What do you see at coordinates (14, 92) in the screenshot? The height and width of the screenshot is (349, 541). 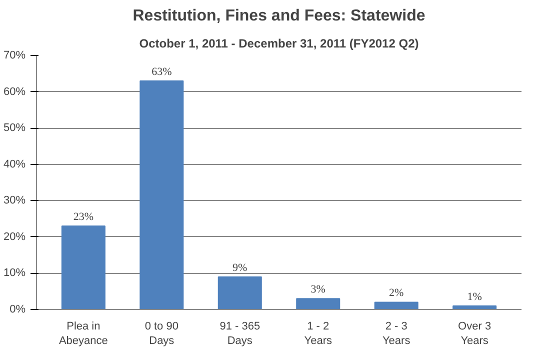 I see `y-tick-label: 60%` at bounding box center [14, 92].